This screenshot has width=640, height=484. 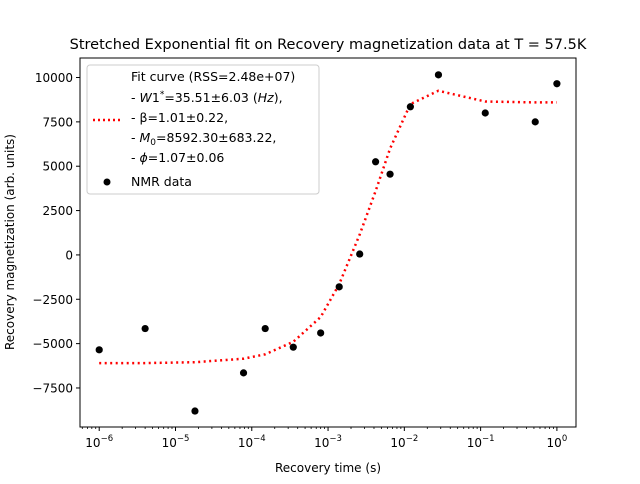 I want to click on x-tick-label: 10⁻⁵, so click(x=176, y=442).